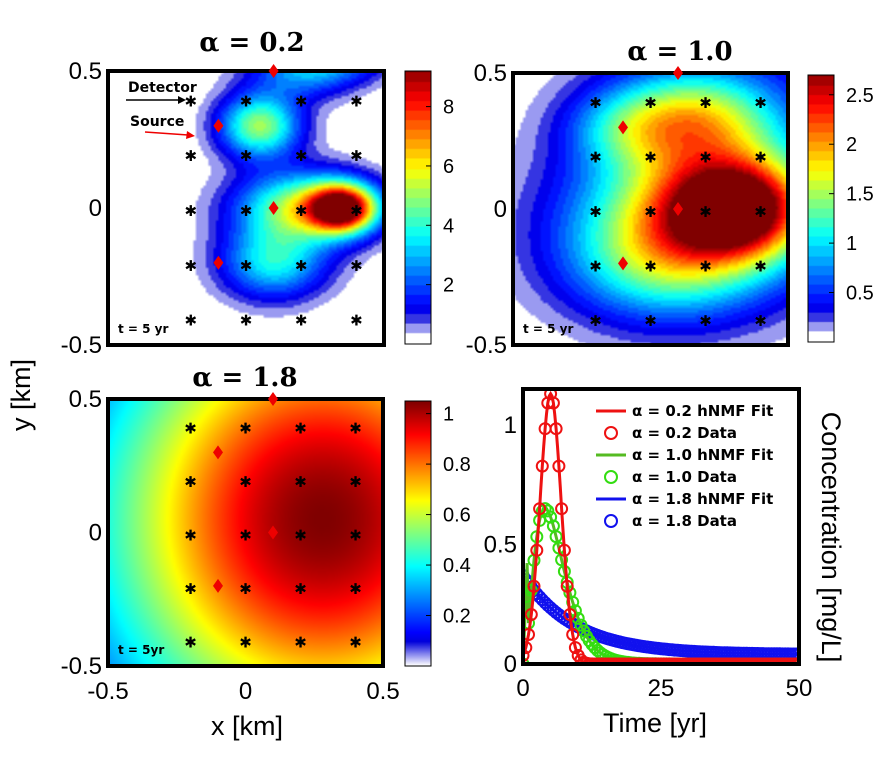  What do you see at coordinates (190, 135) in the screenshot?
I see `source-arrowhead` at bounding box center [190, 135].